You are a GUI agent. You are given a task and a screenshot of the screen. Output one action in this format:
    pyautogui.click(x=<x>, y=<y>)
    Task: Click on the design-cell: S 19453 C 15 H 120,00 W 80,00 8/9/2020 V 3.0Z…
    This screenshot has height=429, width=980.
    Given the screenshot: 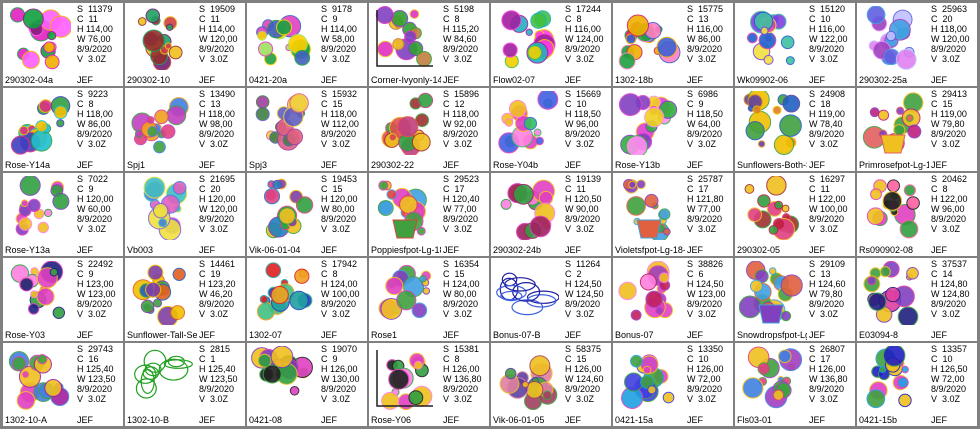 What is the action you would take?
    pyautogui.click(x=307, y=214)
    